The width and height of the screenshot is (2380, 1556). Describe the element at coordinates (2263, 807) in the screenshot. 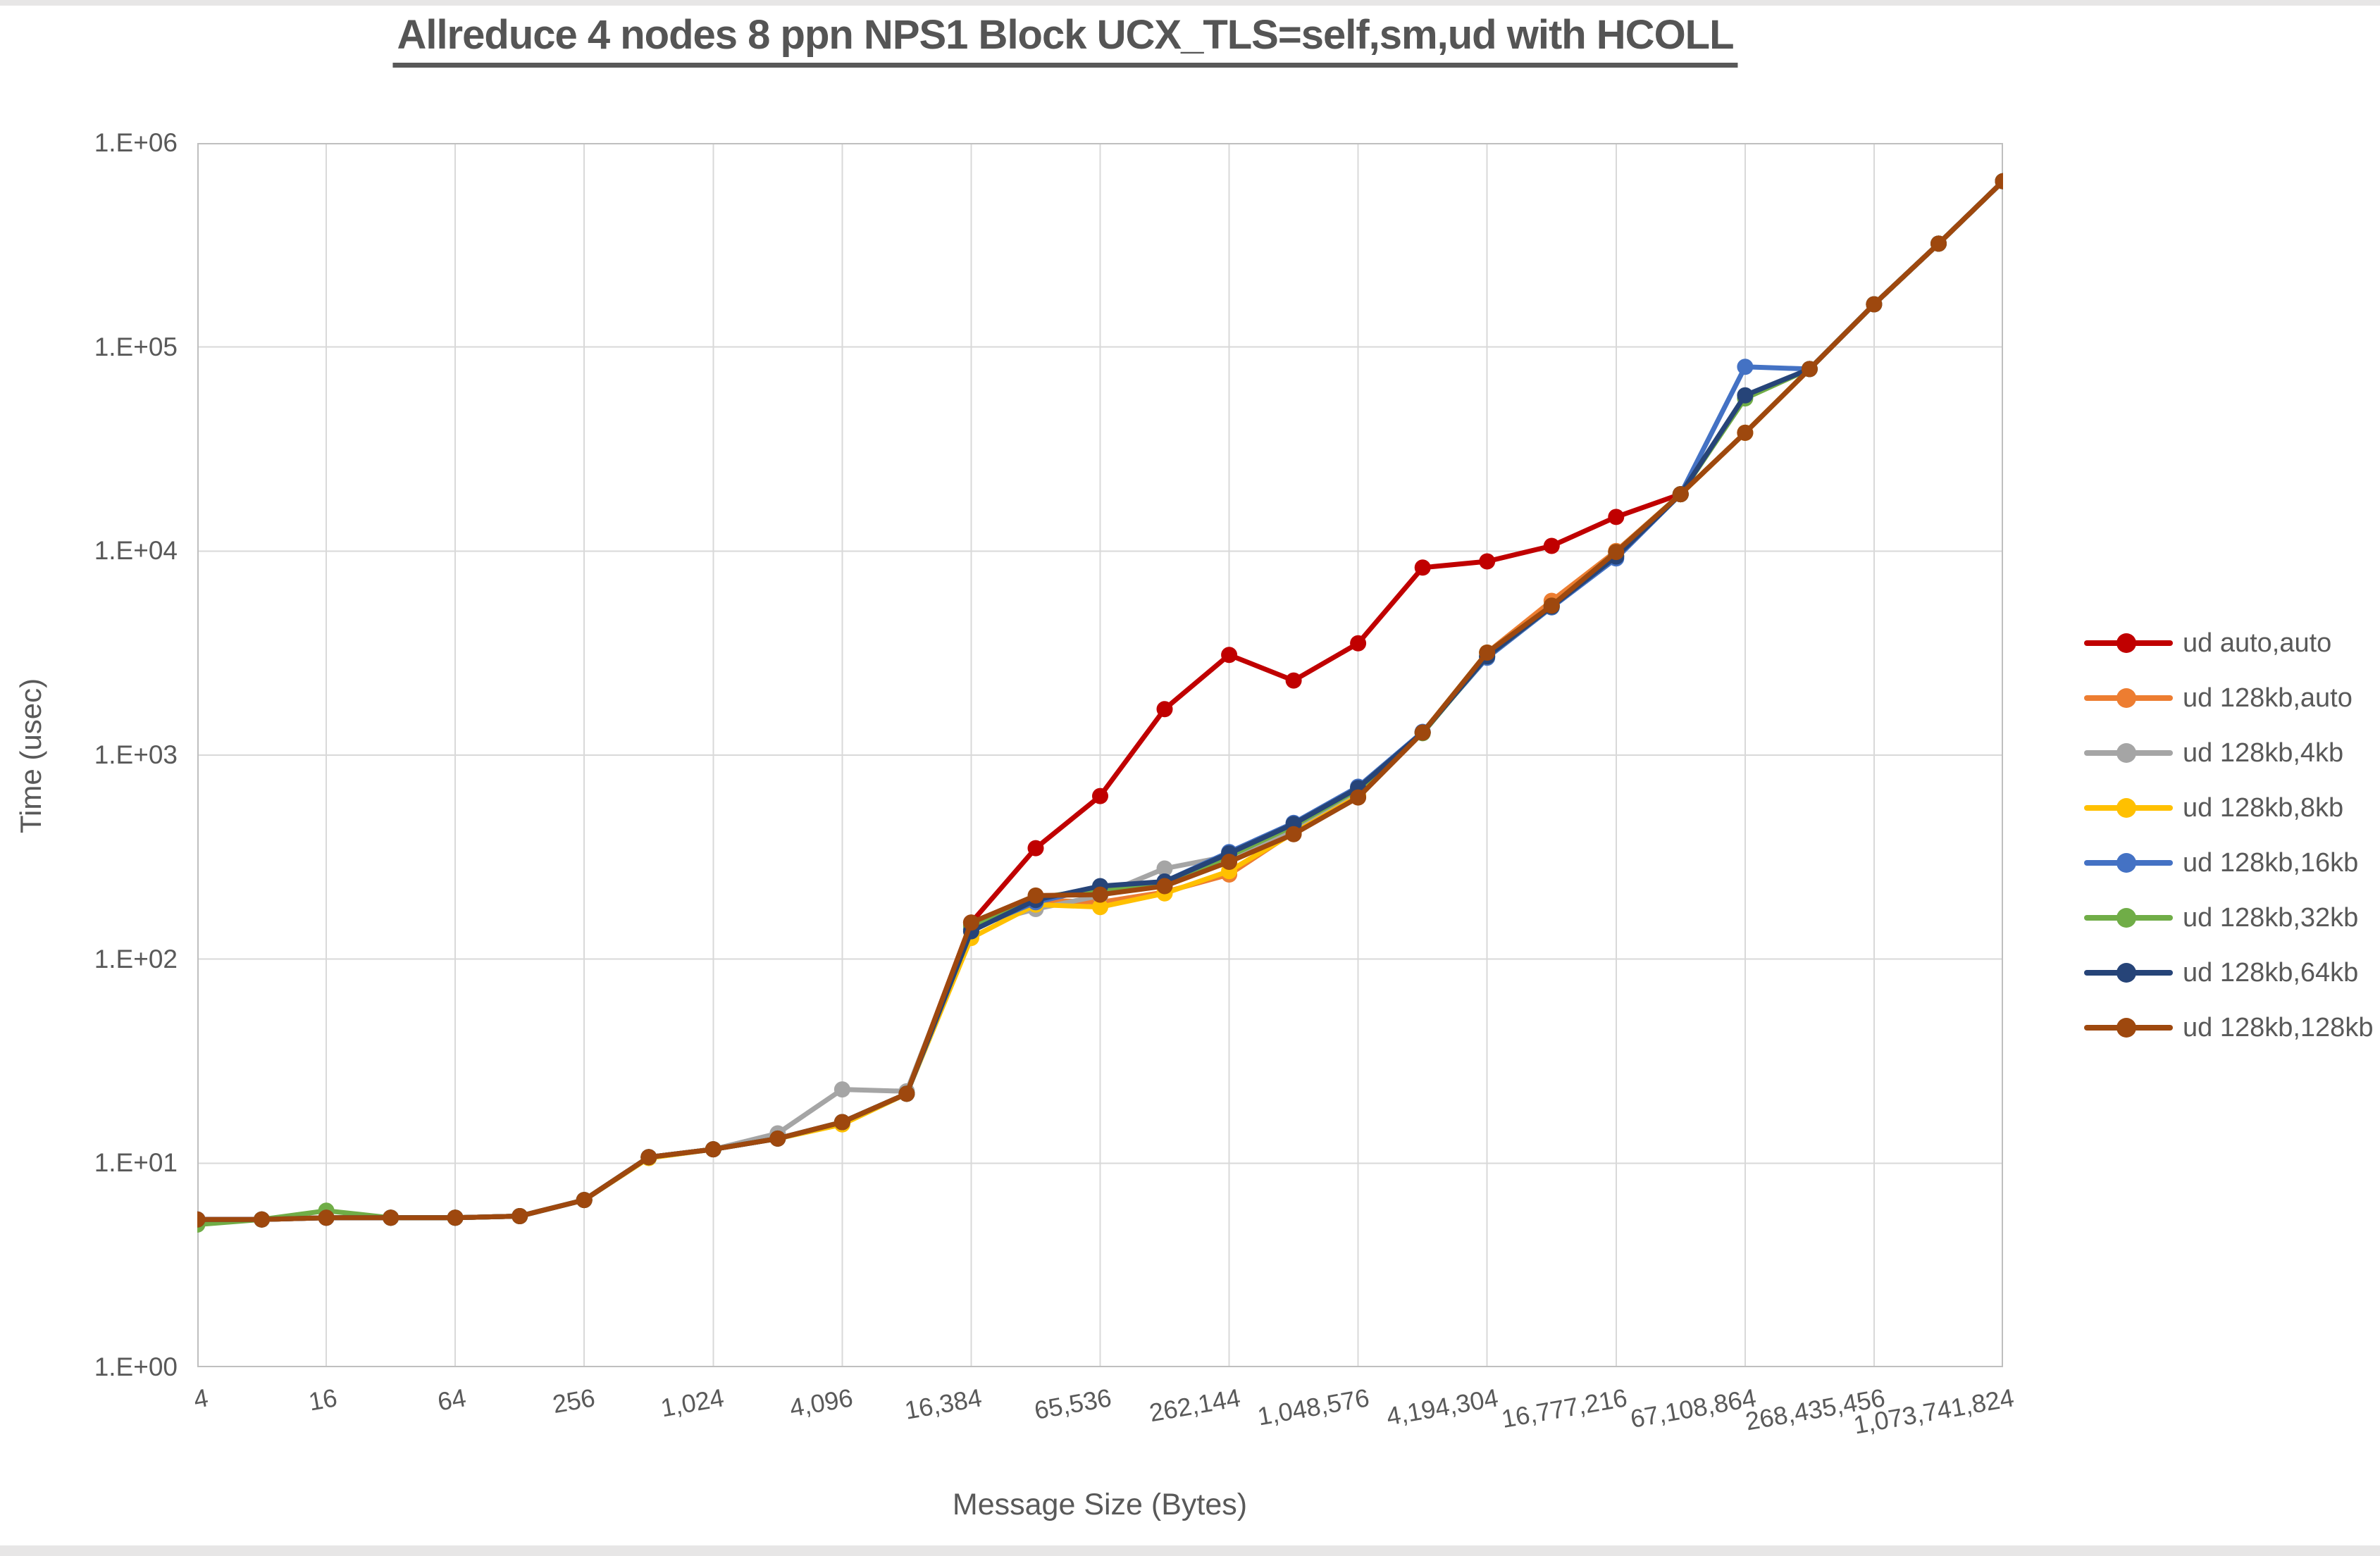

I see `legend-label: ud 128kb,8kb` at that location.